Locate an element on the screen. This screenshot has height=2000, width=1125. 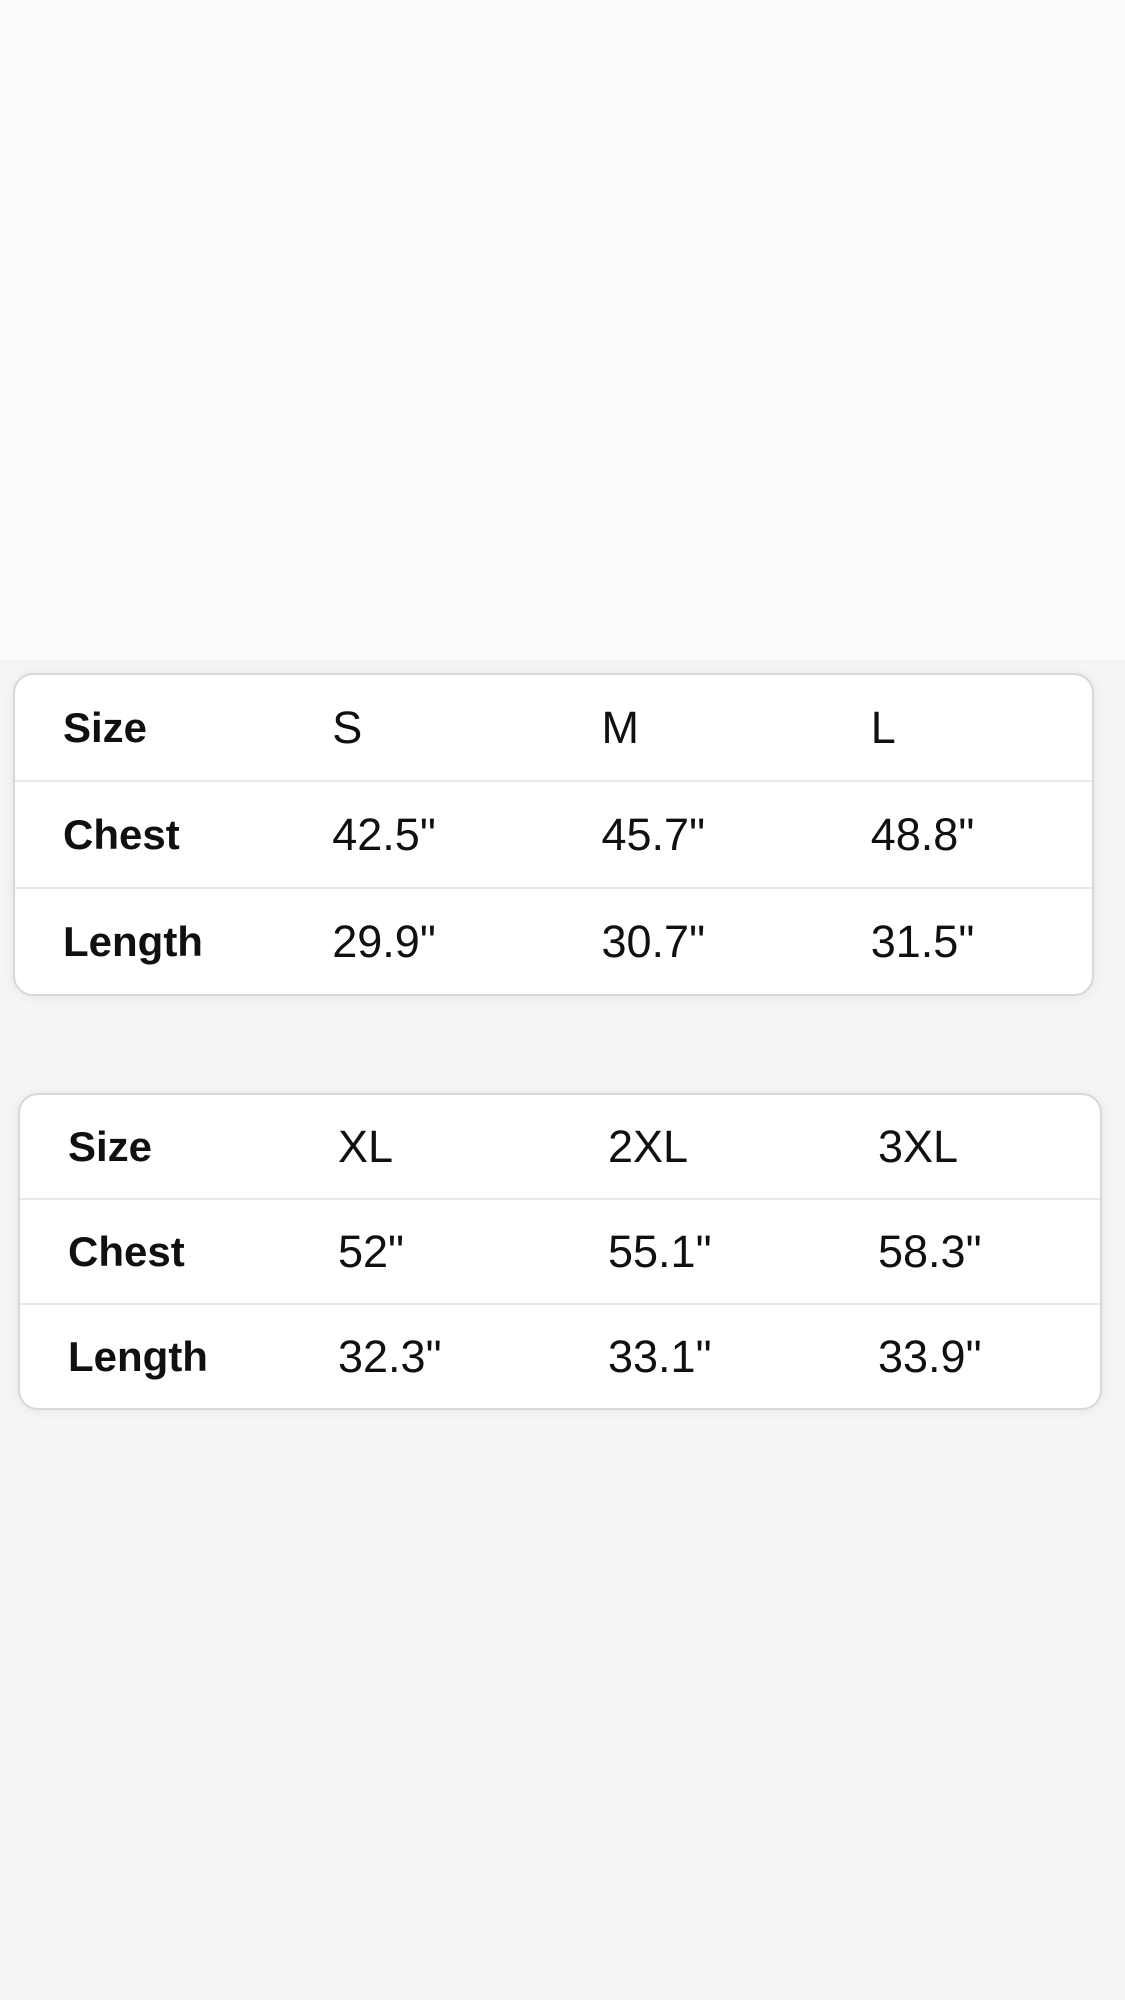
header-col-3xl: 3XL is located at coordinates (918, 1146).